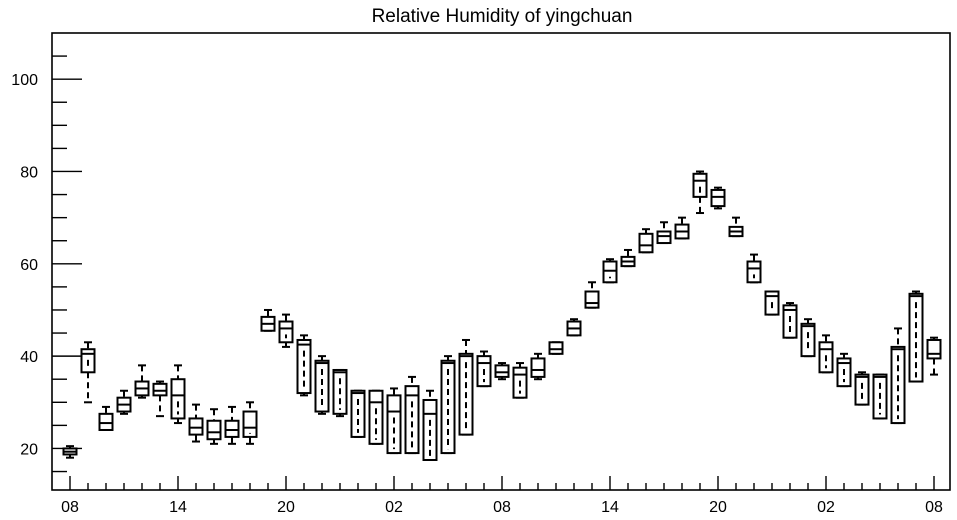  Describe the element at coordinates (29, 357) in the screenshot. I see `y-tick-label: 40` at that location.